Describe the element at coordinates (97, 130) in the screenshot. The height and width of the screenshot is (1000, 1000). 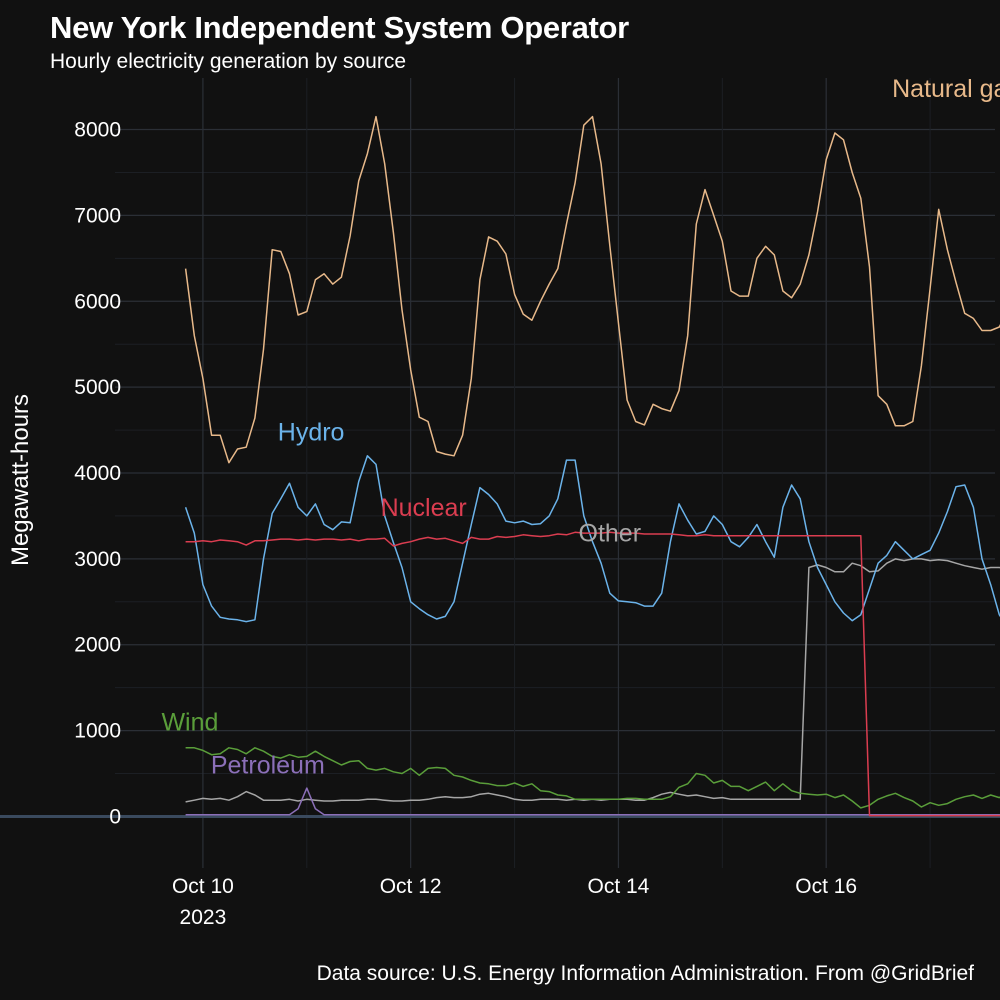
I see `y-tick-label: 8000` at that location.